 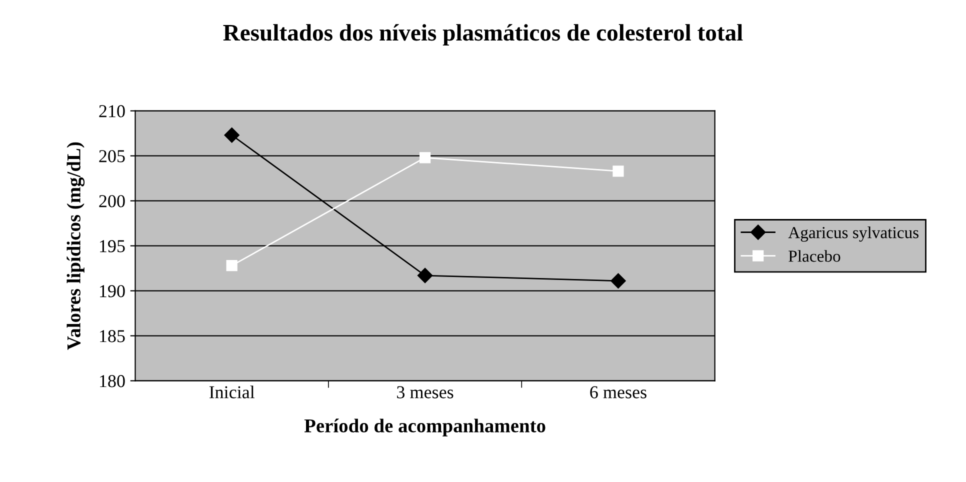 What do you see at coordinates (814, 256) in the screenshot?
I see `legend-label: Placebo` at bounding box center [814, 256].